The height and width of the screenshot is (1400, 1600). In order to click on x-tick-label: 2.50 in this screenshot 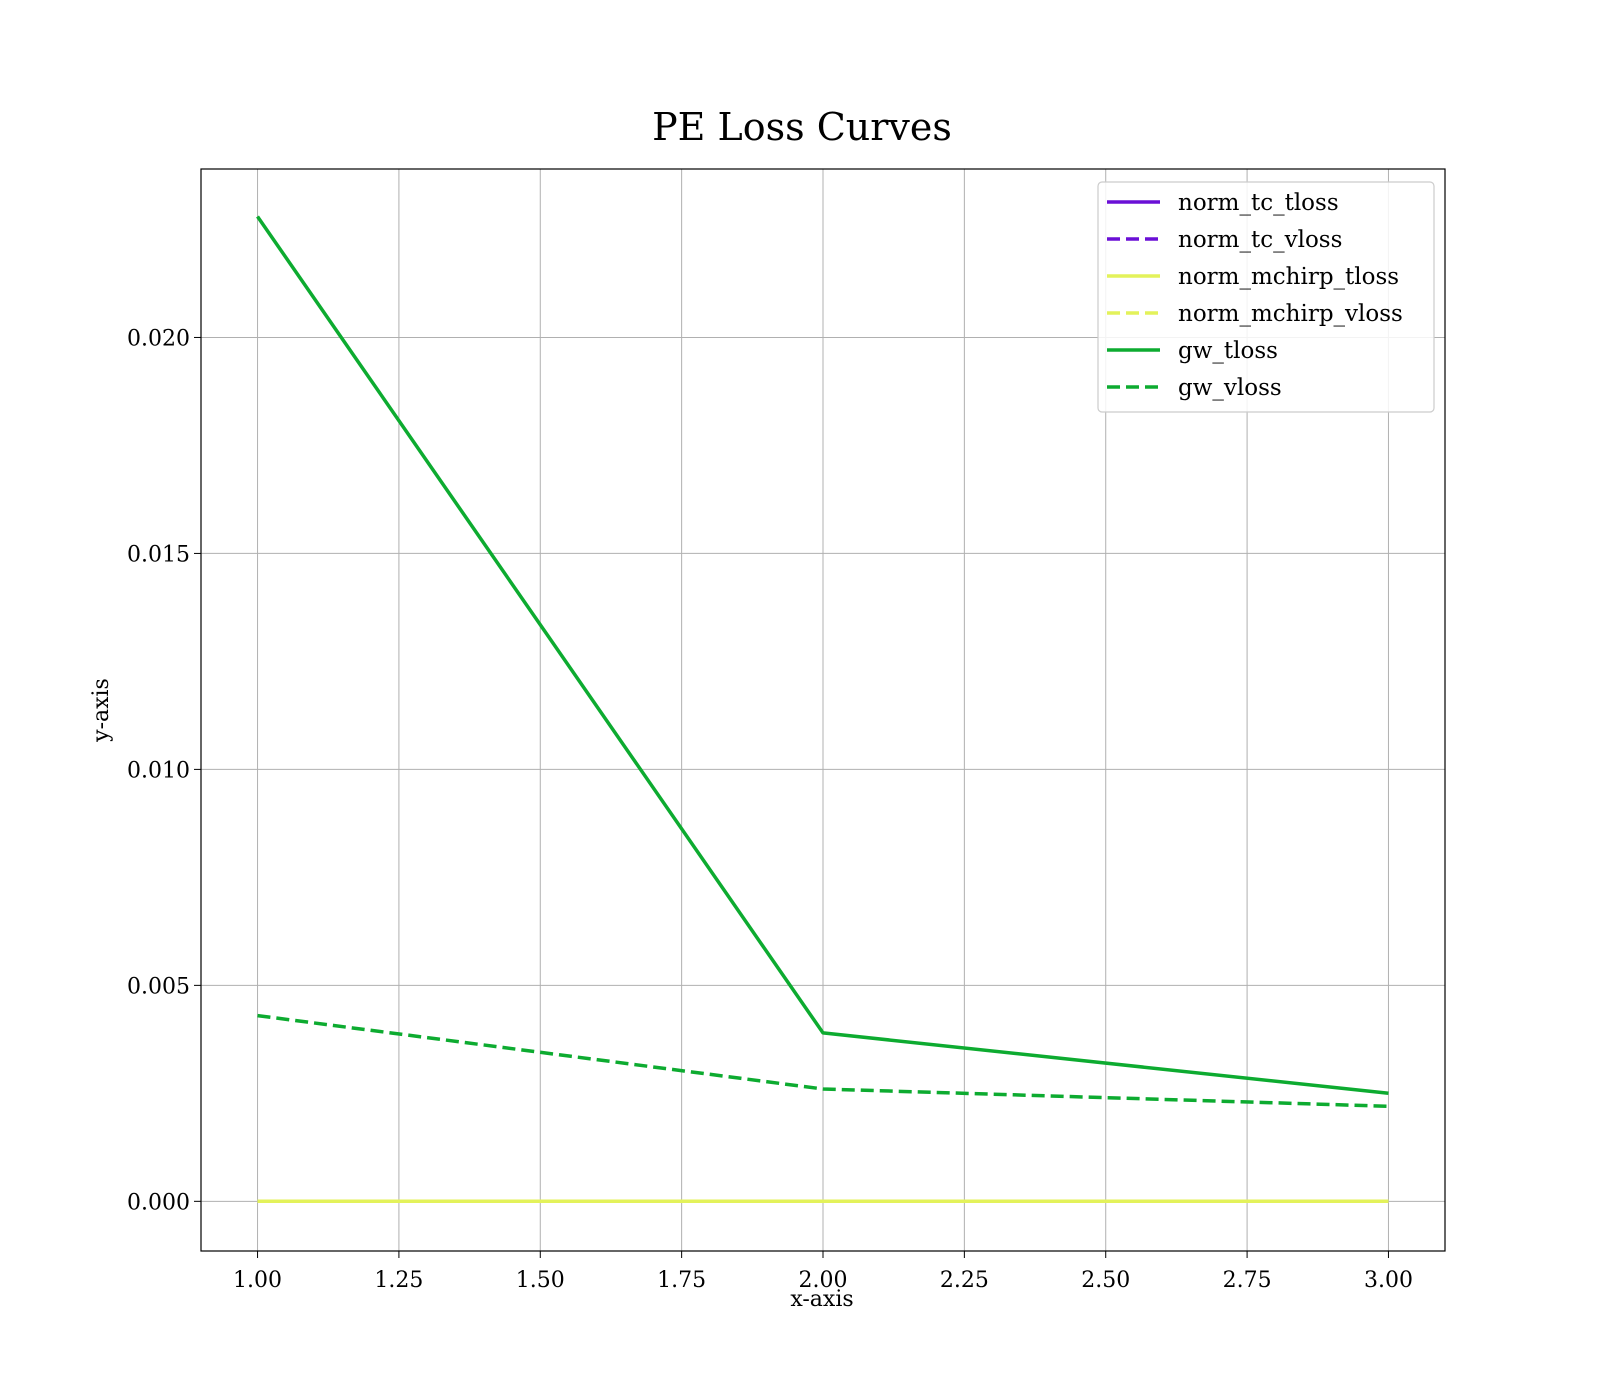, I will do `click(1105, 1280)`.